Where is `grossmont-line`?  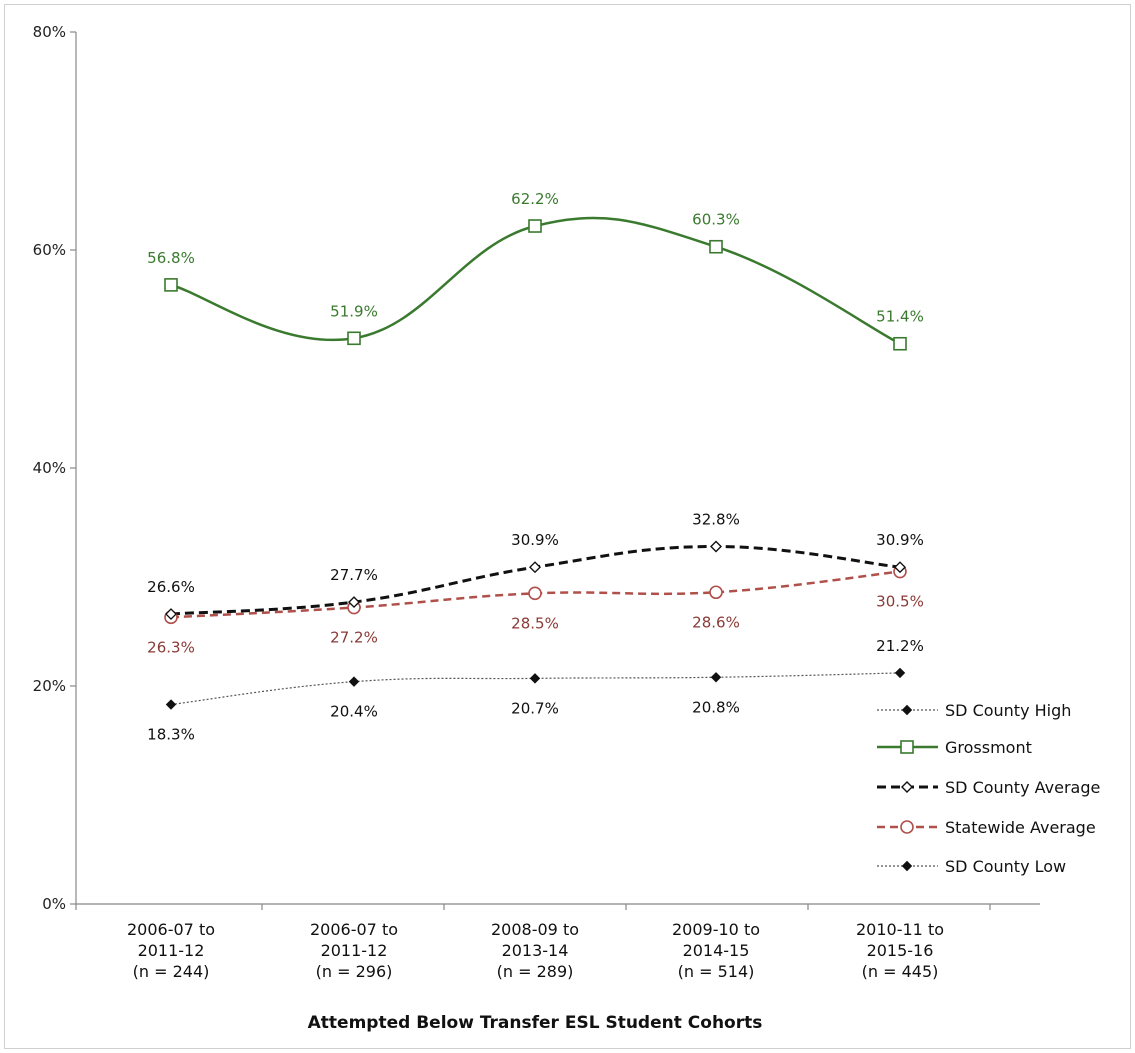 grossmont-line is located at coordinates (535, 280).